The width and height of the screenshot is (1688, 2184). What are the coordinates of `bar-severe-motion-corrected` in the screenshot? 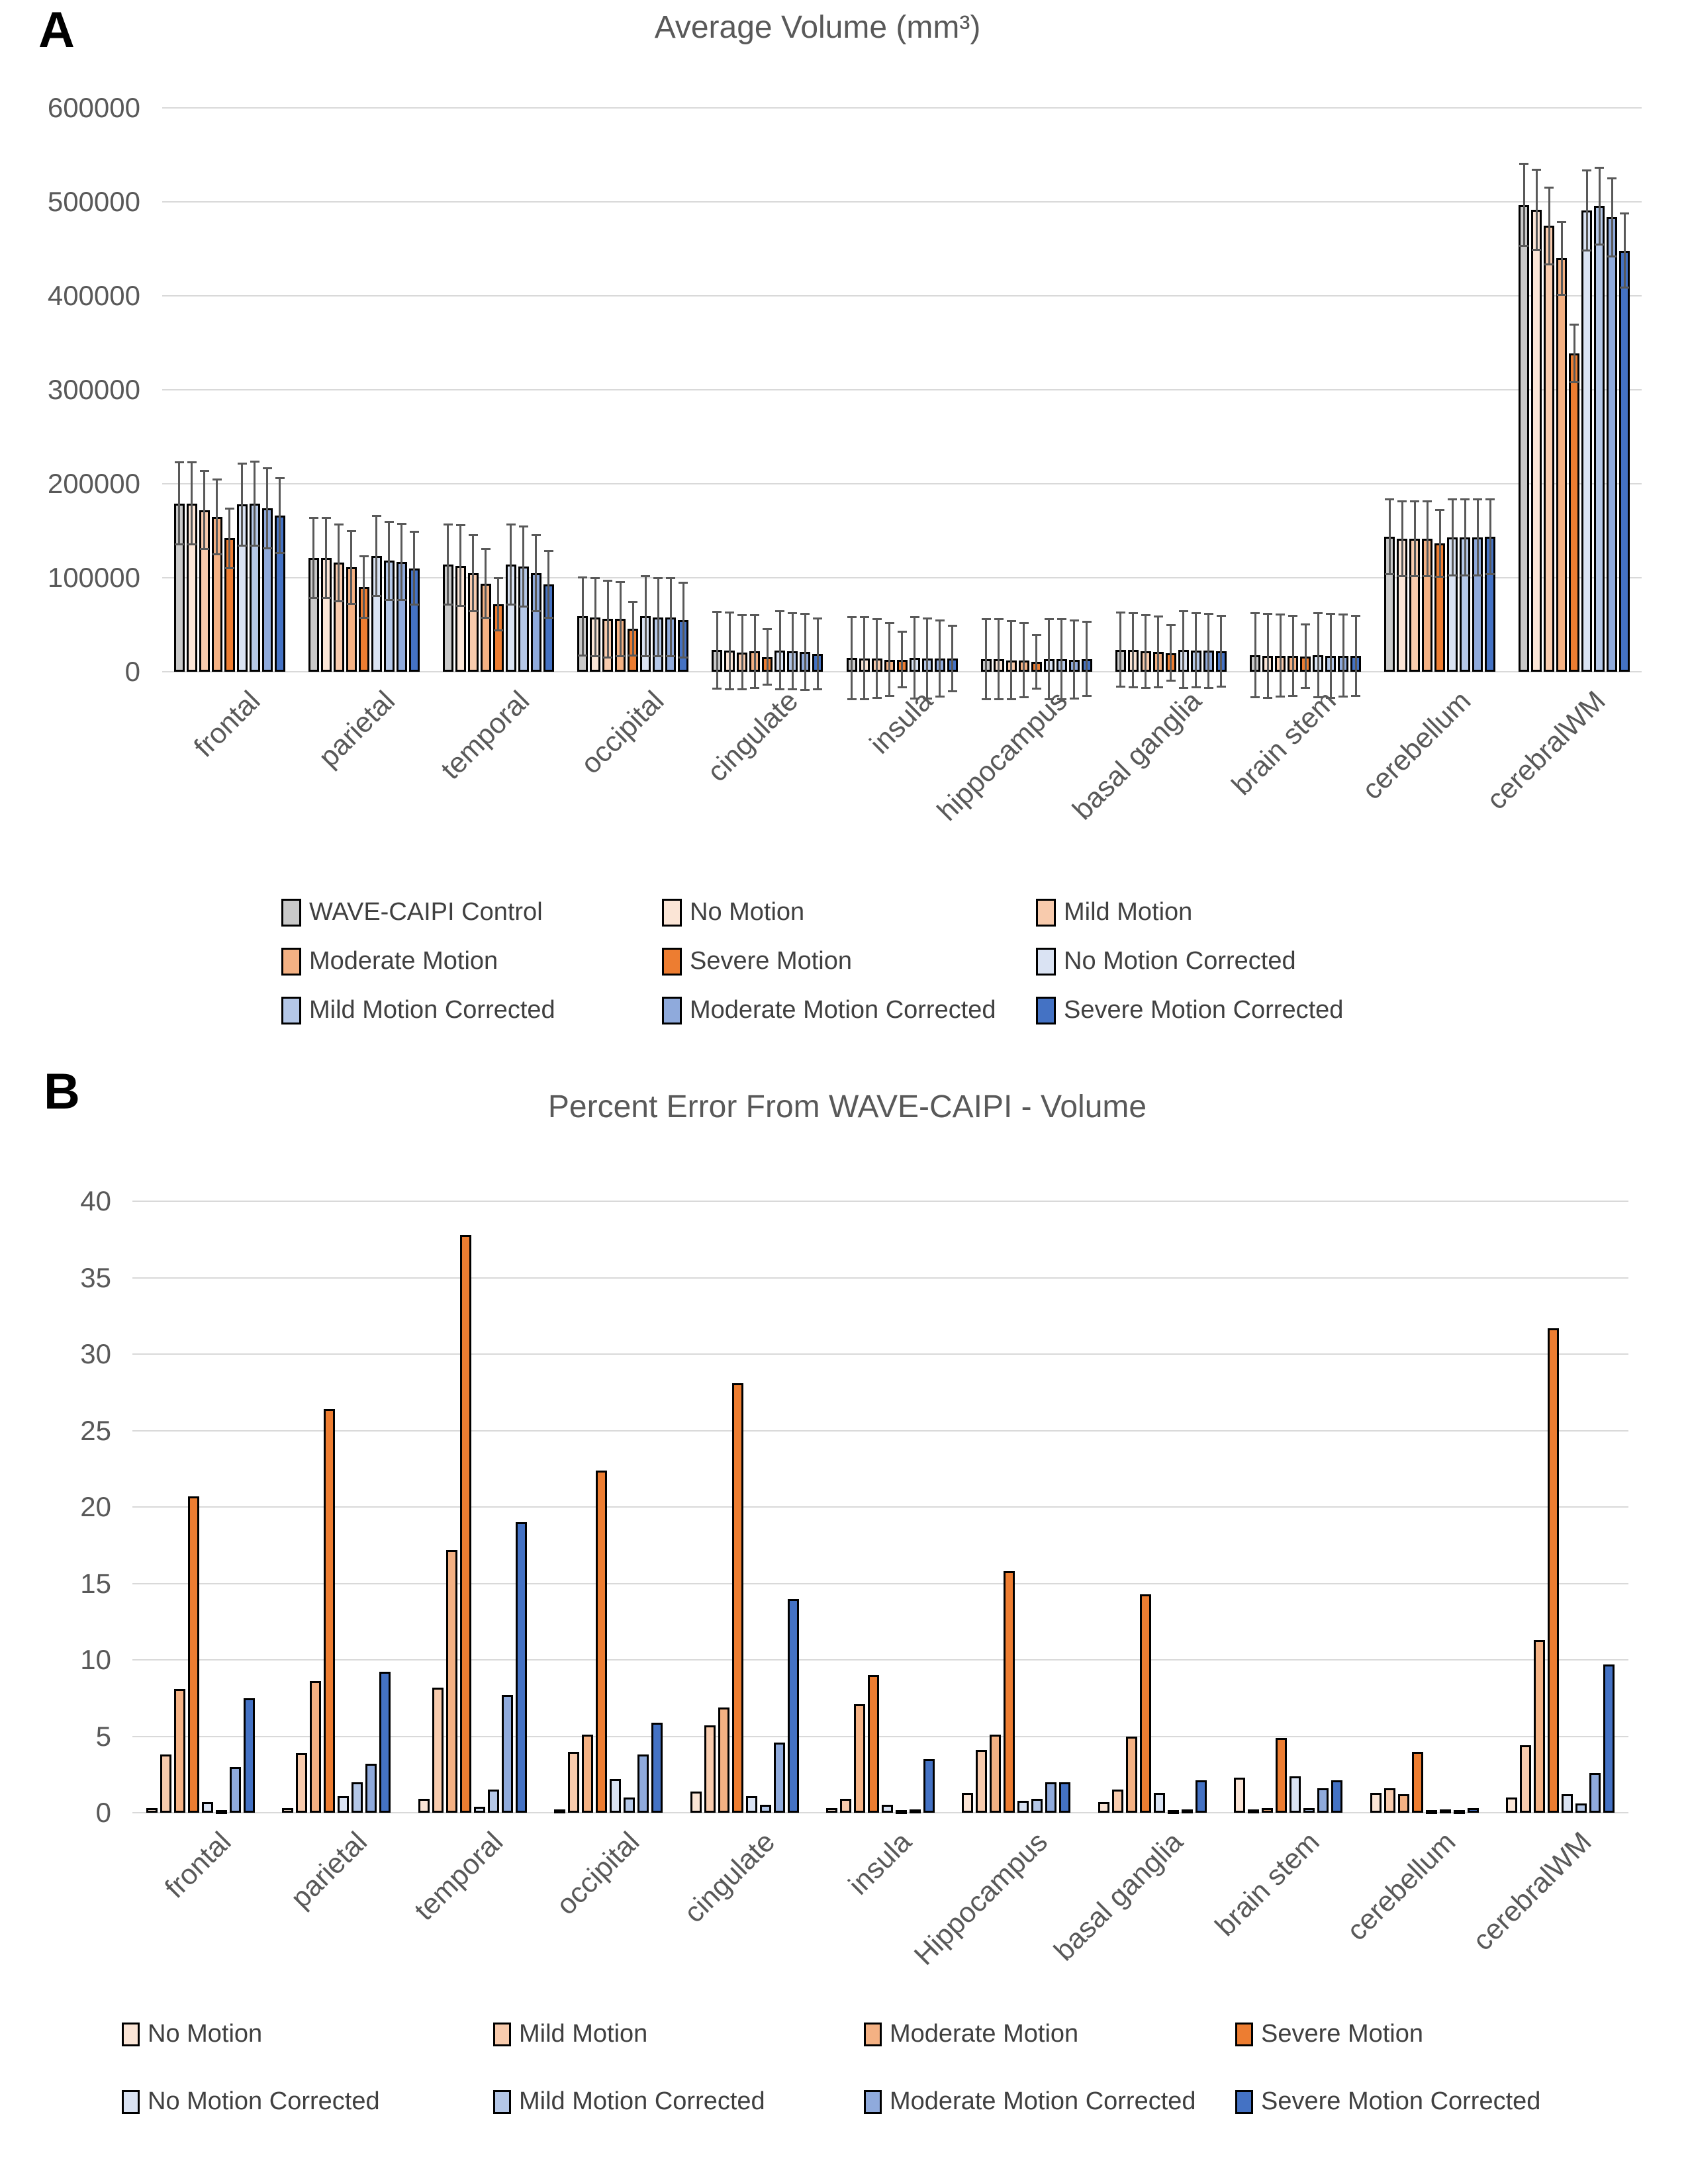 It's located at (1609, 1738).